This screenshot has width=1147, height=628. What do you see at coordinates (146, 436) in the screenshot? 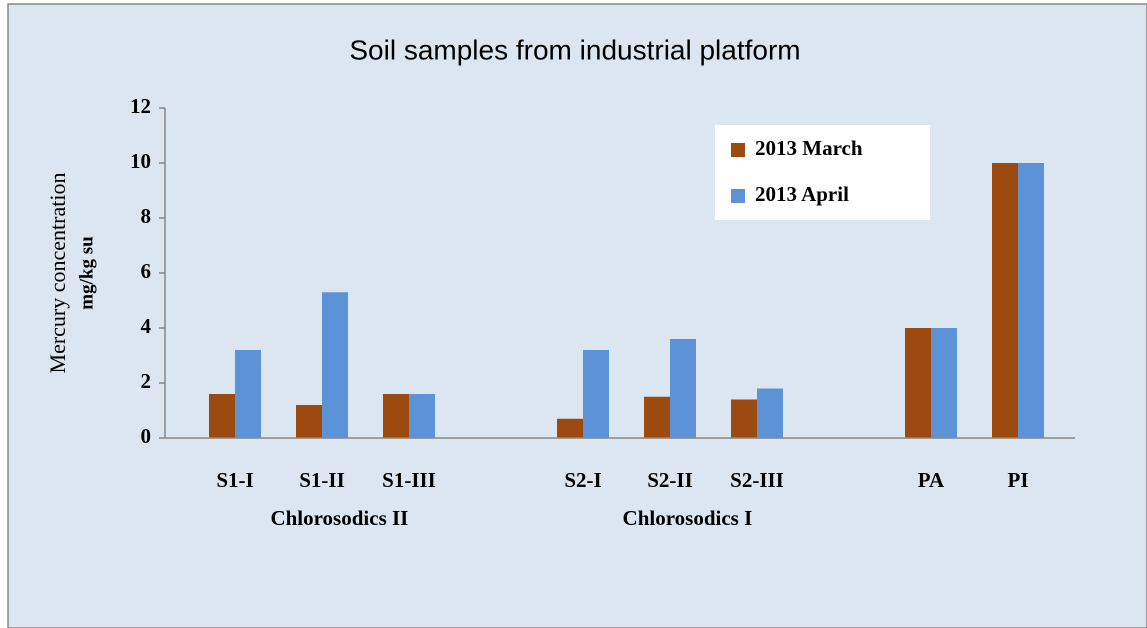
I see `y-tick-label: 0` at bounding box center [146, 436].